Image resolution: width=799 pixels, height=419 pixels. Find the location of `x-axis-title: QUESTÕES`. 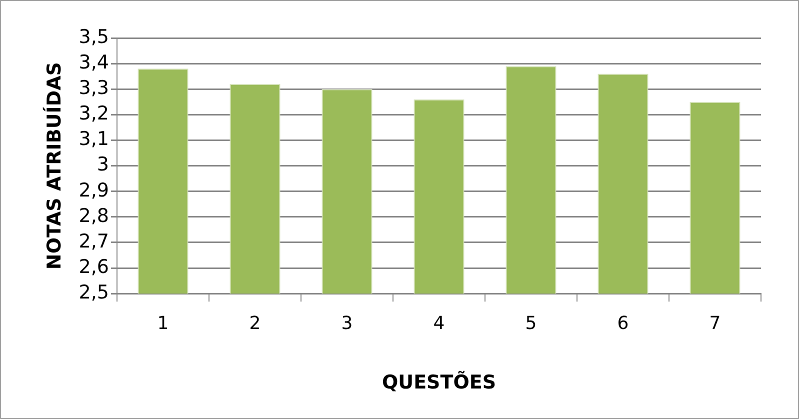

x-axis-title: QUESTÕES is located at coordinates (439, 382).